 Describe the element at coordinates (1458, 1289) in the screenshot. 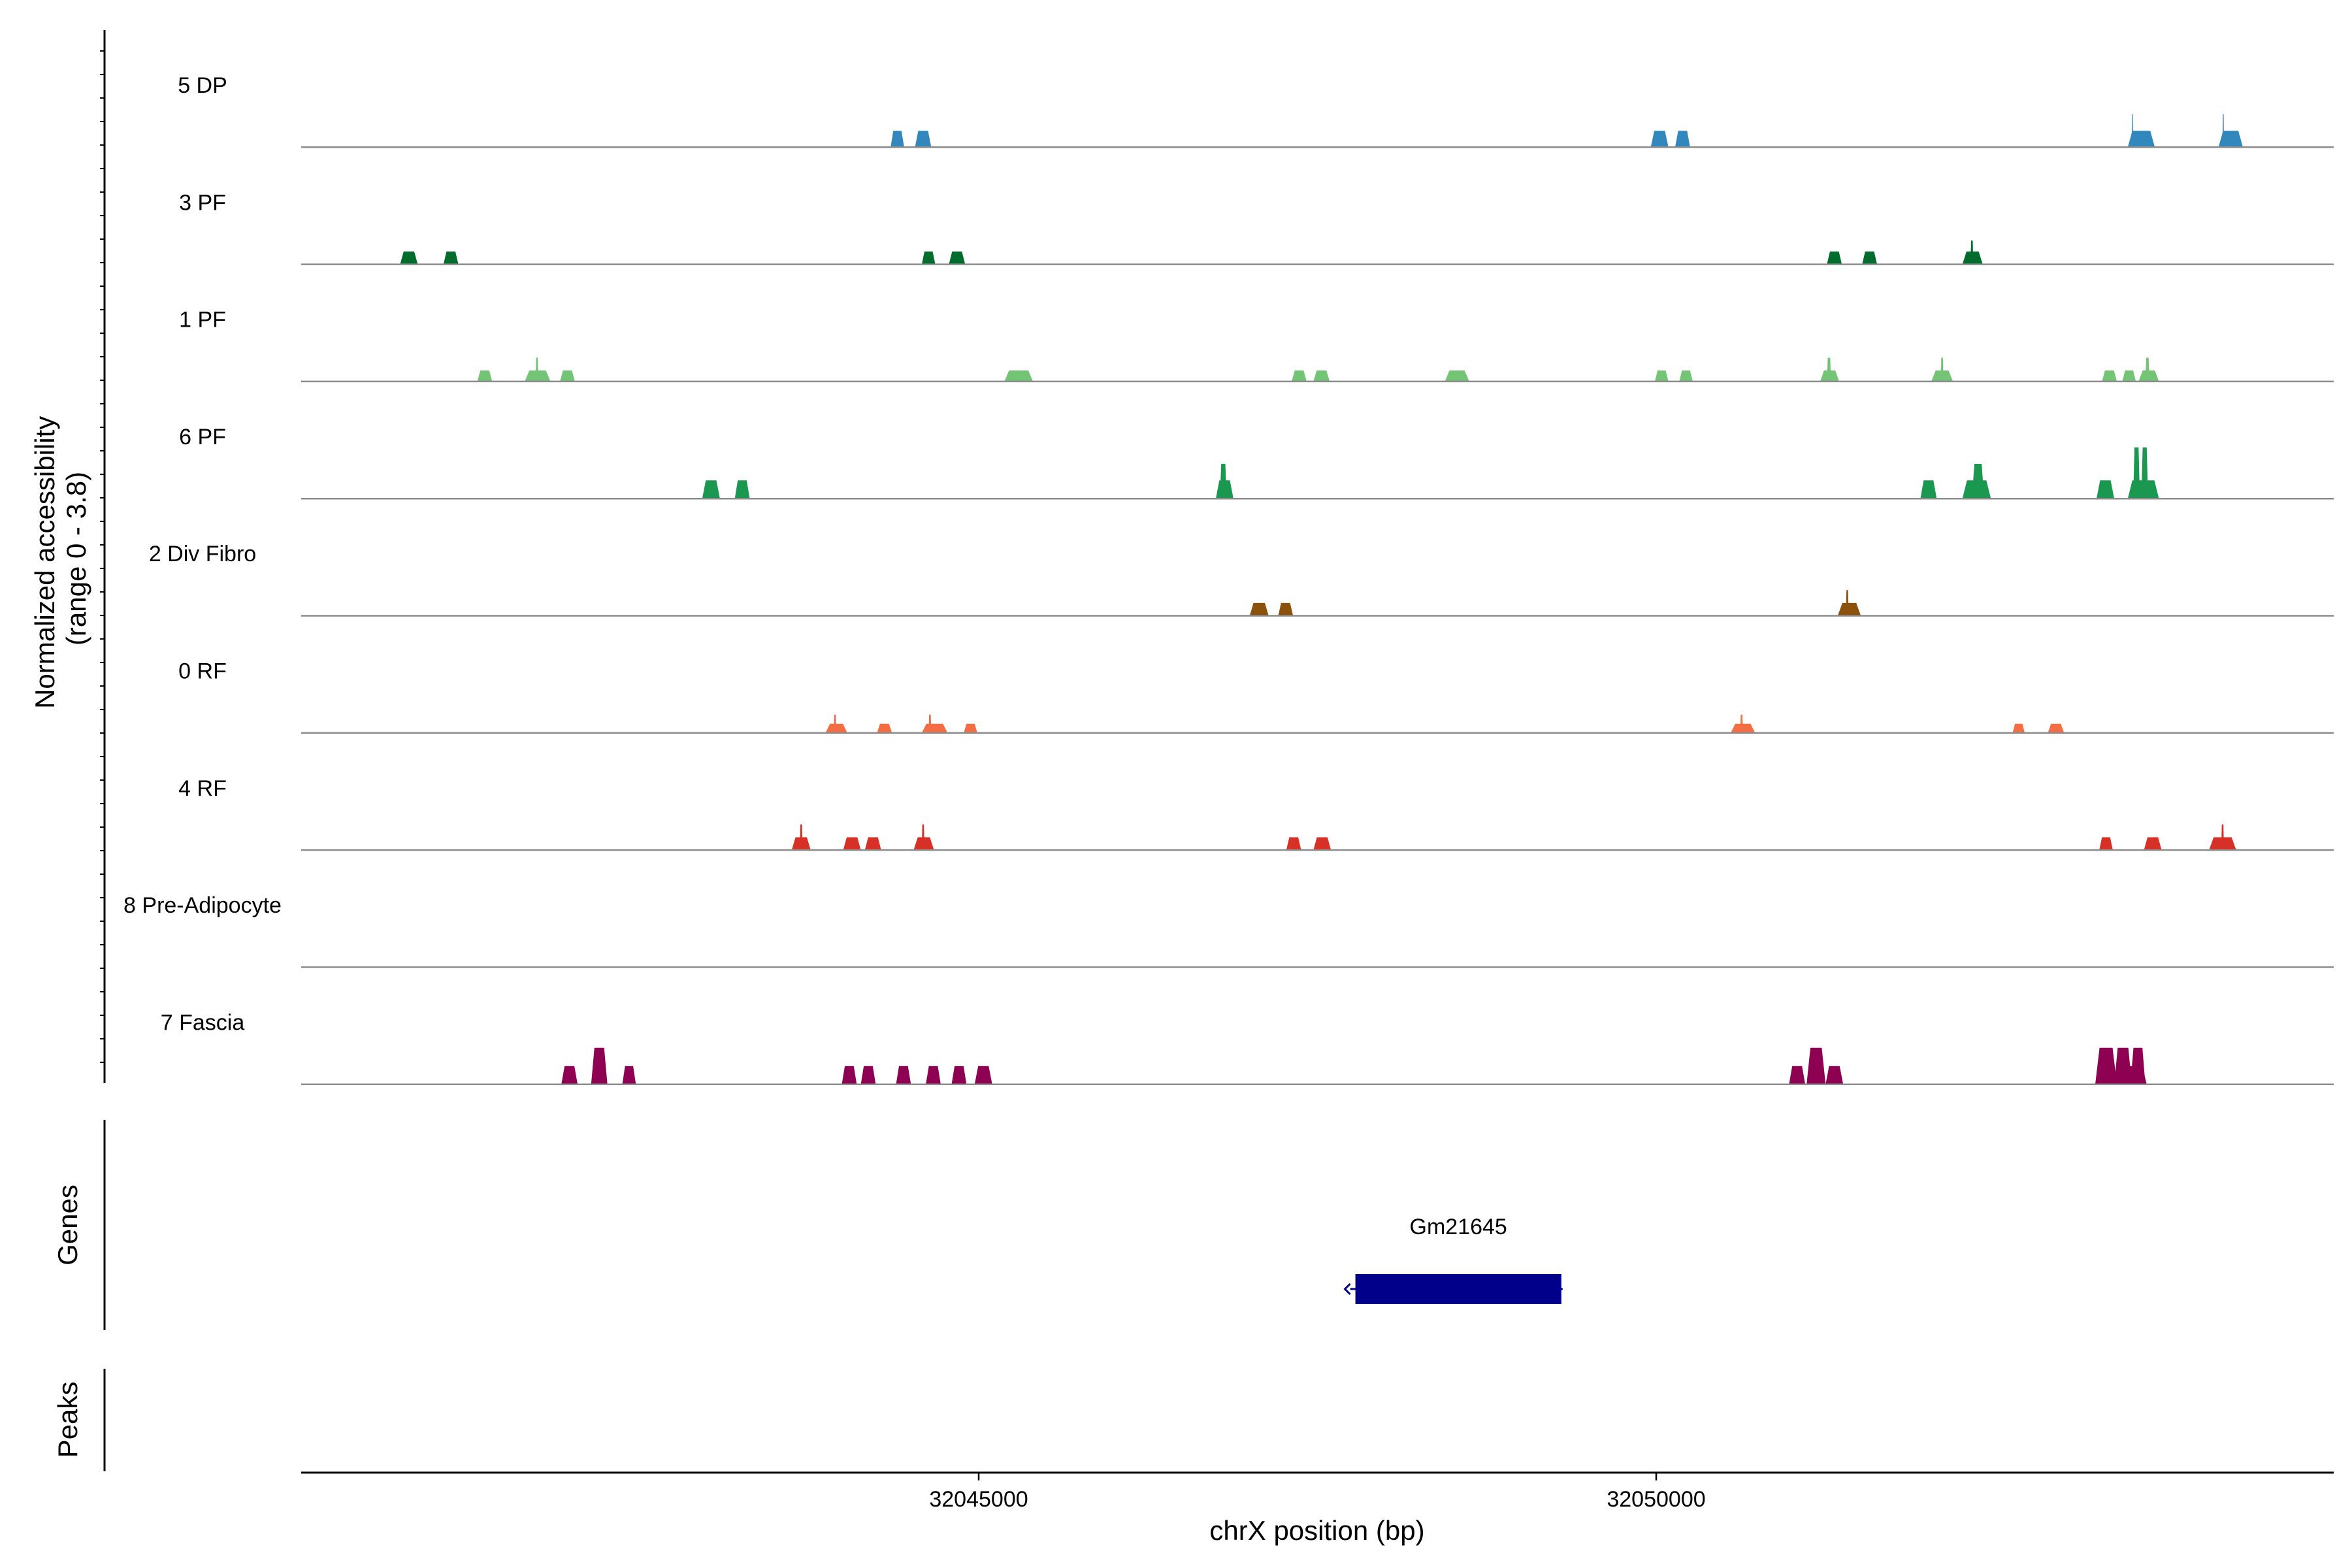

I see `gene-exon` at that location.